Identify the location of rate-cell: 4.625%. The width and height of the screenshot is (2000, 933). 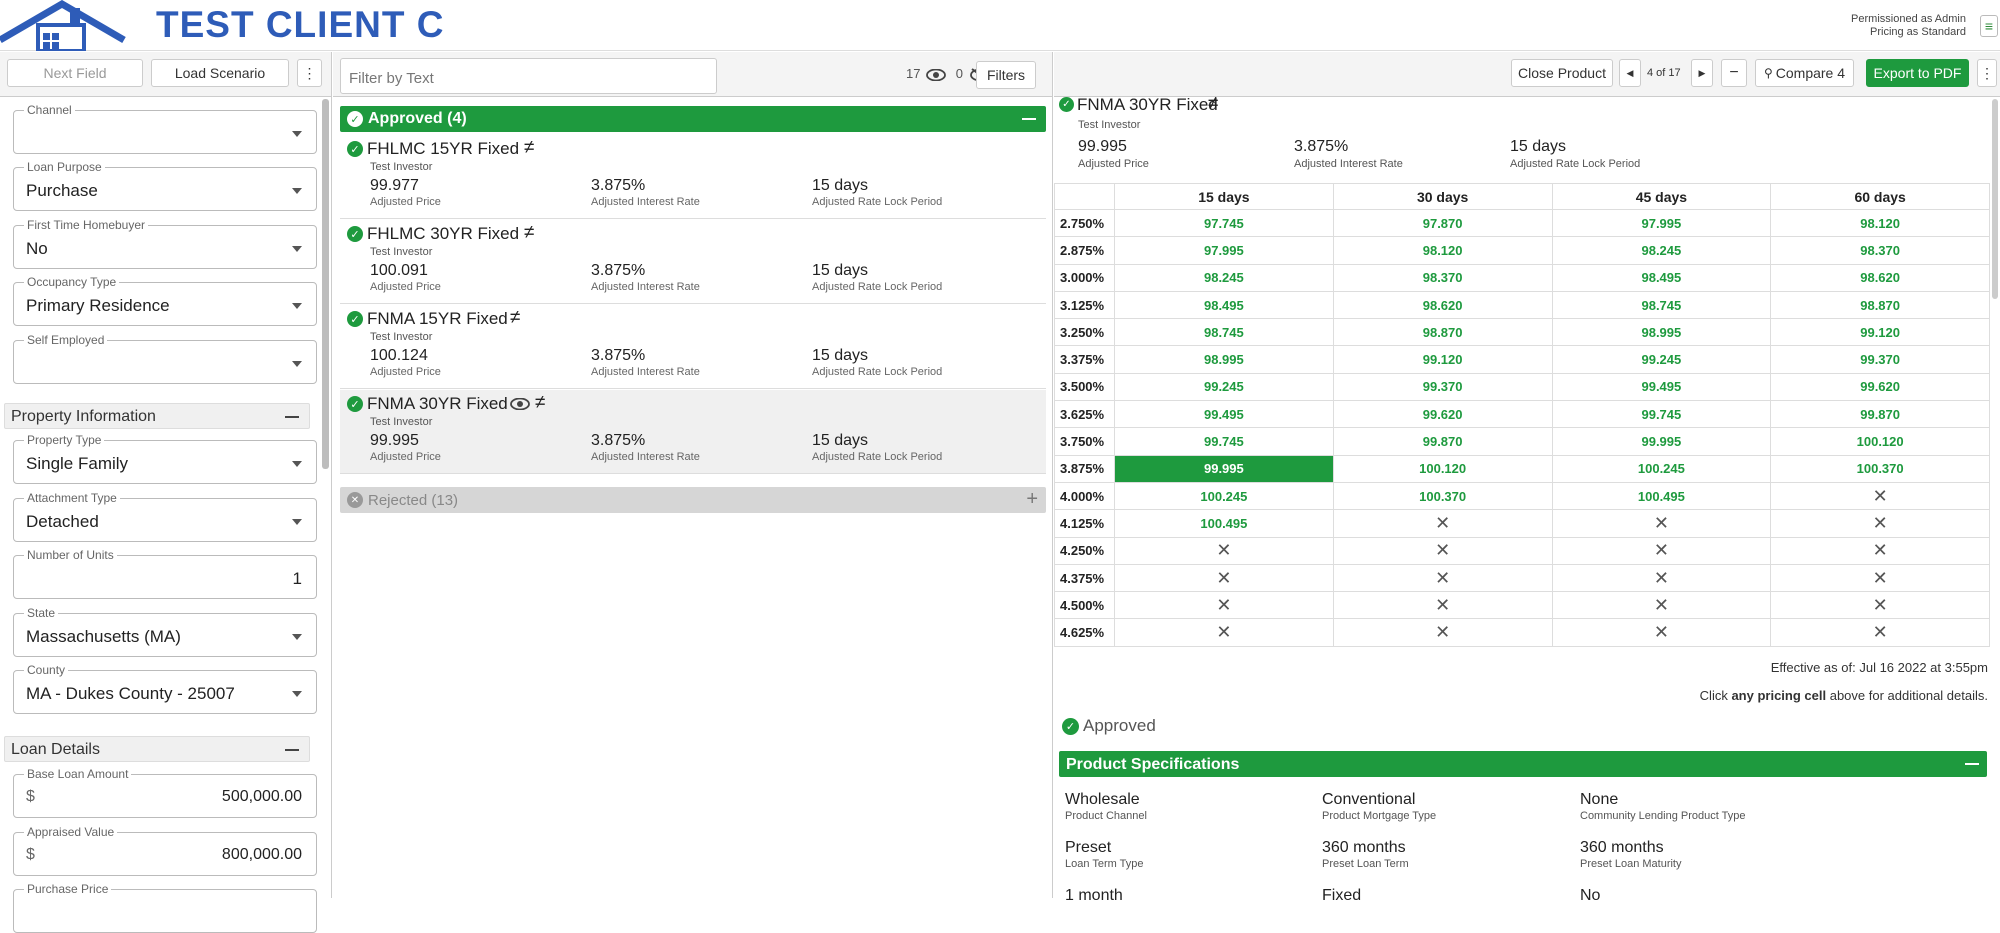
(1084, 632).